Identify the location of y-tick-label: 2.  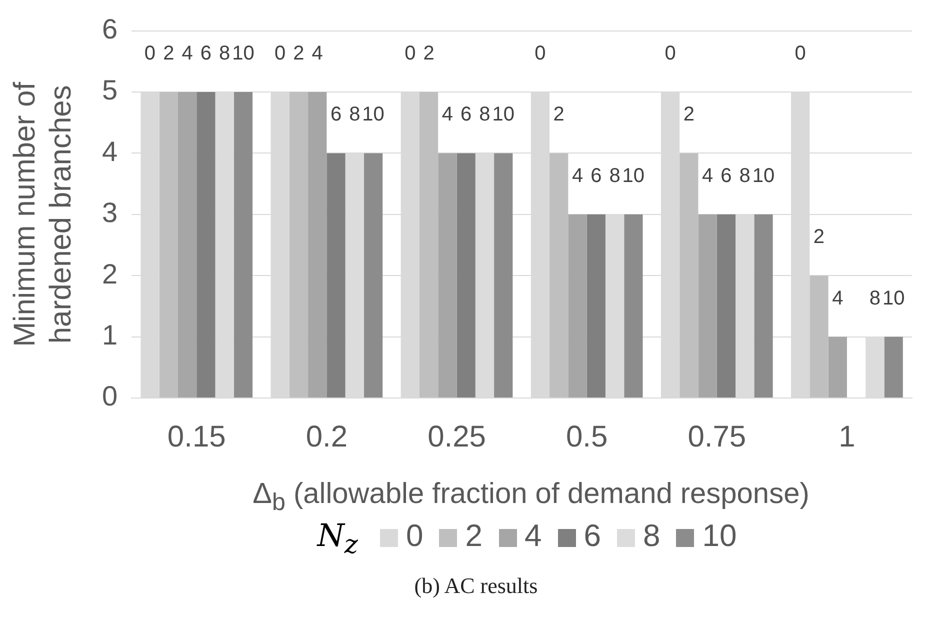
(110, 274).